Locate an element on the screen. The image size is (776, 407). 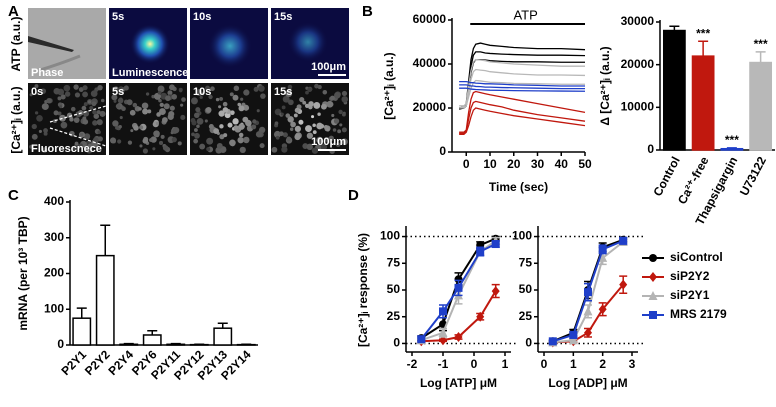
x-axis-label: Log [ATP] μM is located at coordinates (458, 383).